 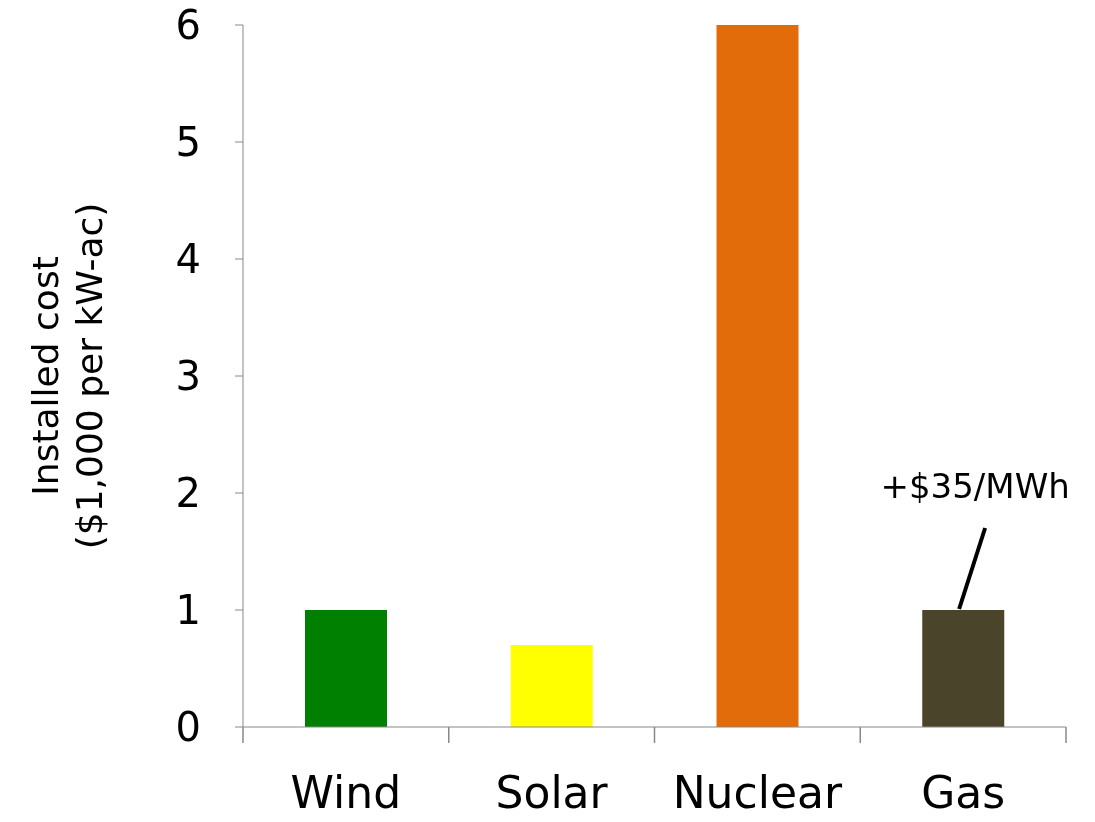 What do you see at coordinates (188, 142) in the screenshot?
I see `y-tick-label: 5` at bounding box center [188, 142].